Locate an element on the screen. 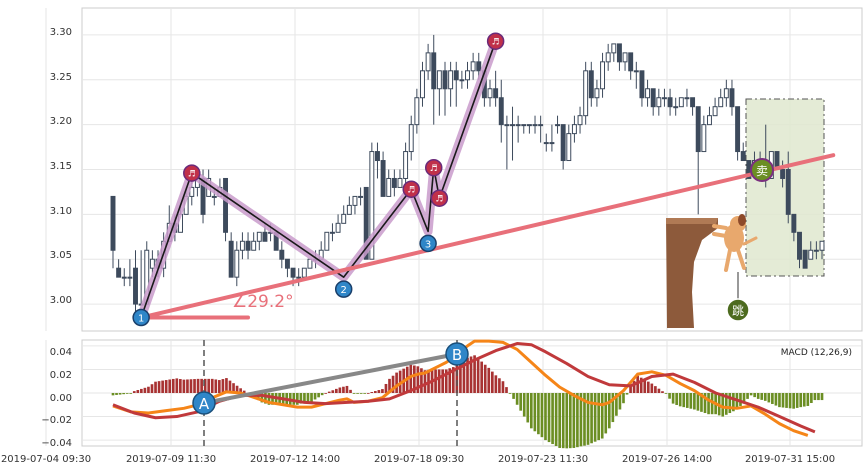  macd-marker-b: B is located at coordinates (457, 354).